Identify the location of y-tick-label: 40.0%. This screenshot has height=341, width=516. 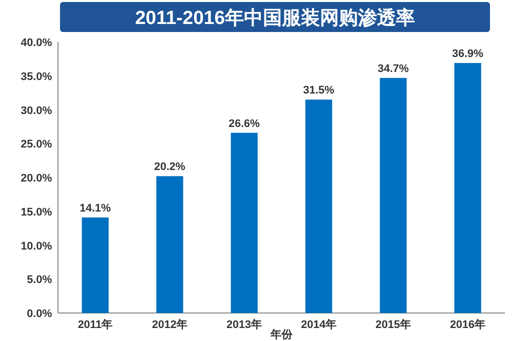
(36, 43).